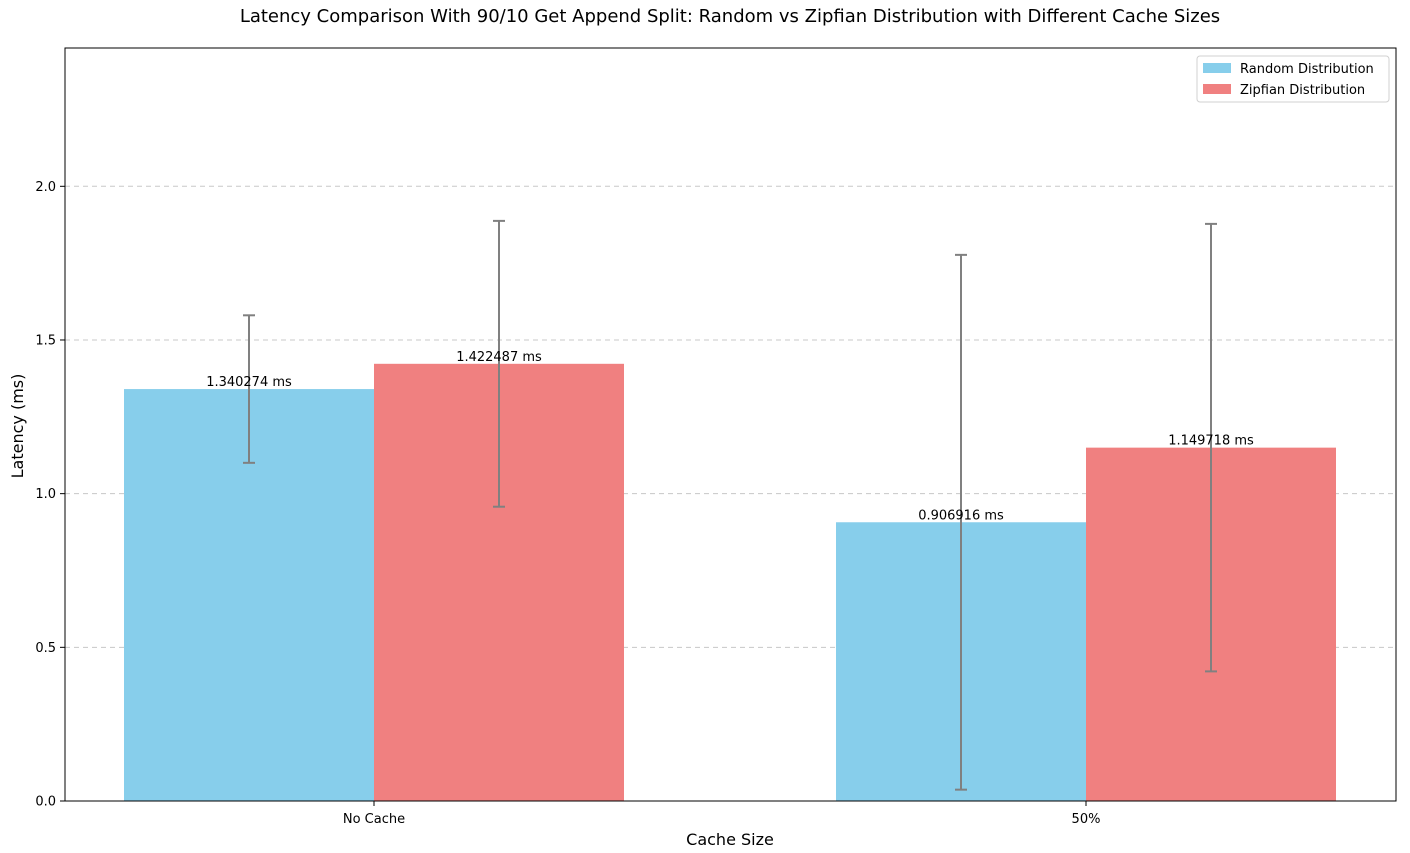 This screenshot has height=853, width=1410. What do you see at coordinates (249, 382) in the screenshot?
I see `bar-value-label: 1.340274 ms` at bounding box center [249, 382].